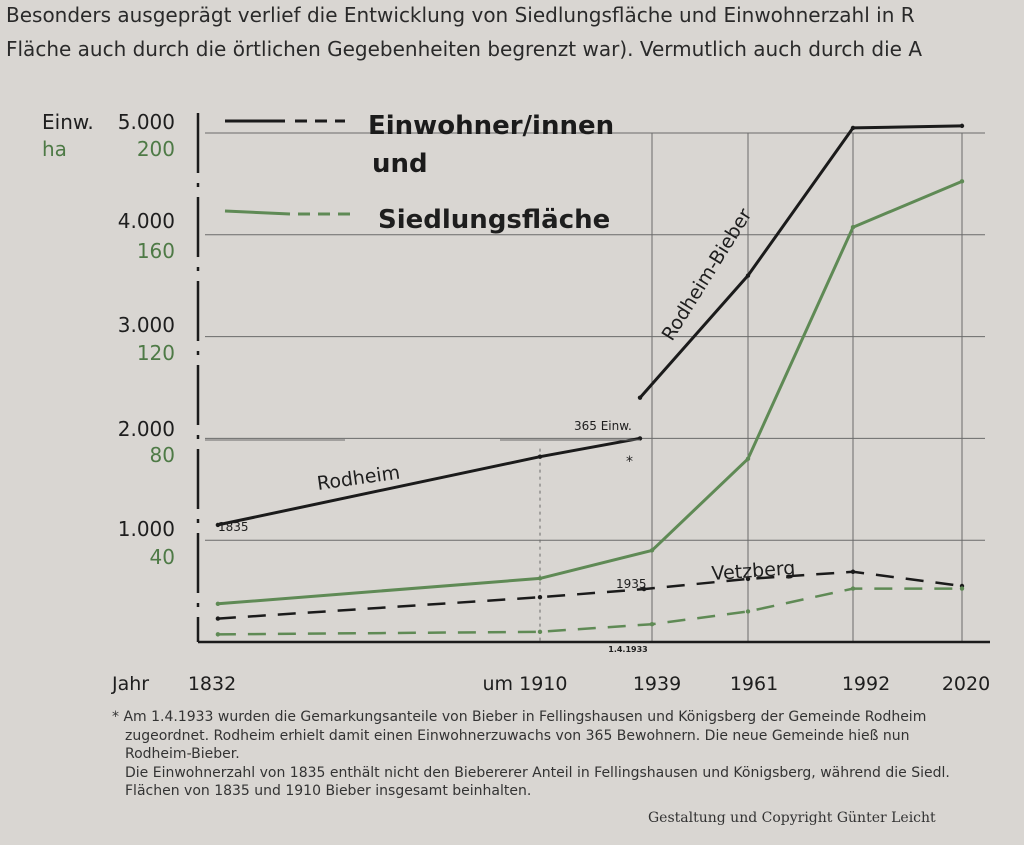 The image size is (1024, 845). Describe the element at coordinates (491, 126) in the screenshot. I see `legend-label-einwohner: Einwohner/innen` at that location.